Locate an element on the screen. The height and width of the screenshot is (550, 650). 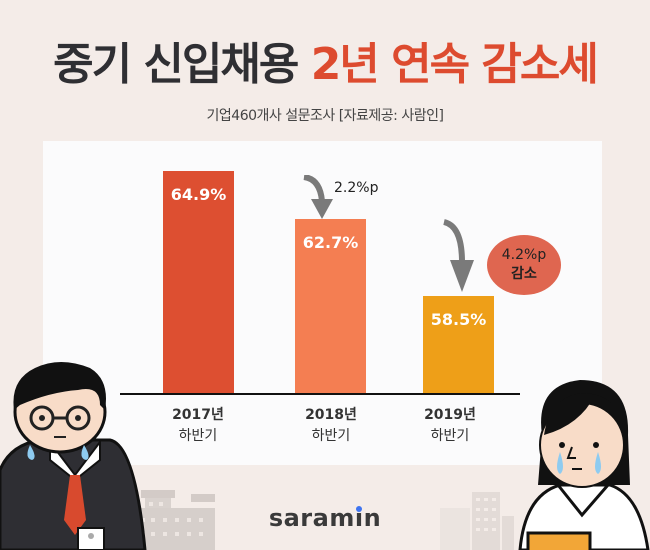
saramin-logo: saramisaramın is located at coordinates (325, 518).